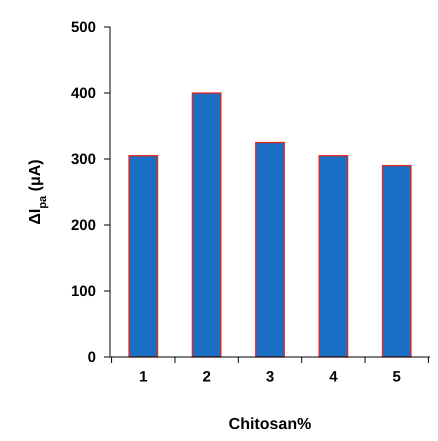 The height and width of the screenshot is (441, 438). I want to click on y-tick-label: 0, so click(92, 357).